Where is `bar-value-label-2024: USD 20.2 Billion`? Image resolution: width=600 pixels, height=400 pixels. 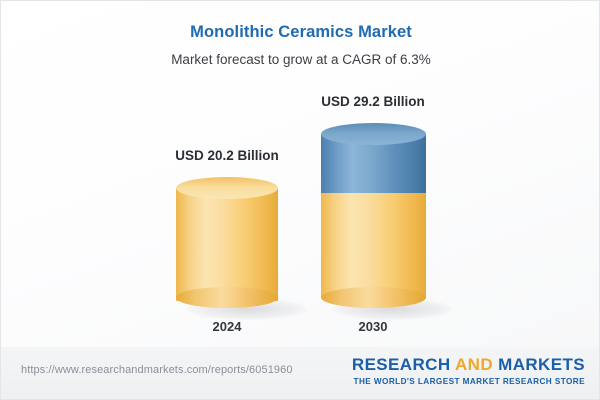
bar-value-label-2024: USD 20.2 Billion is located at coordinates (227, 155).